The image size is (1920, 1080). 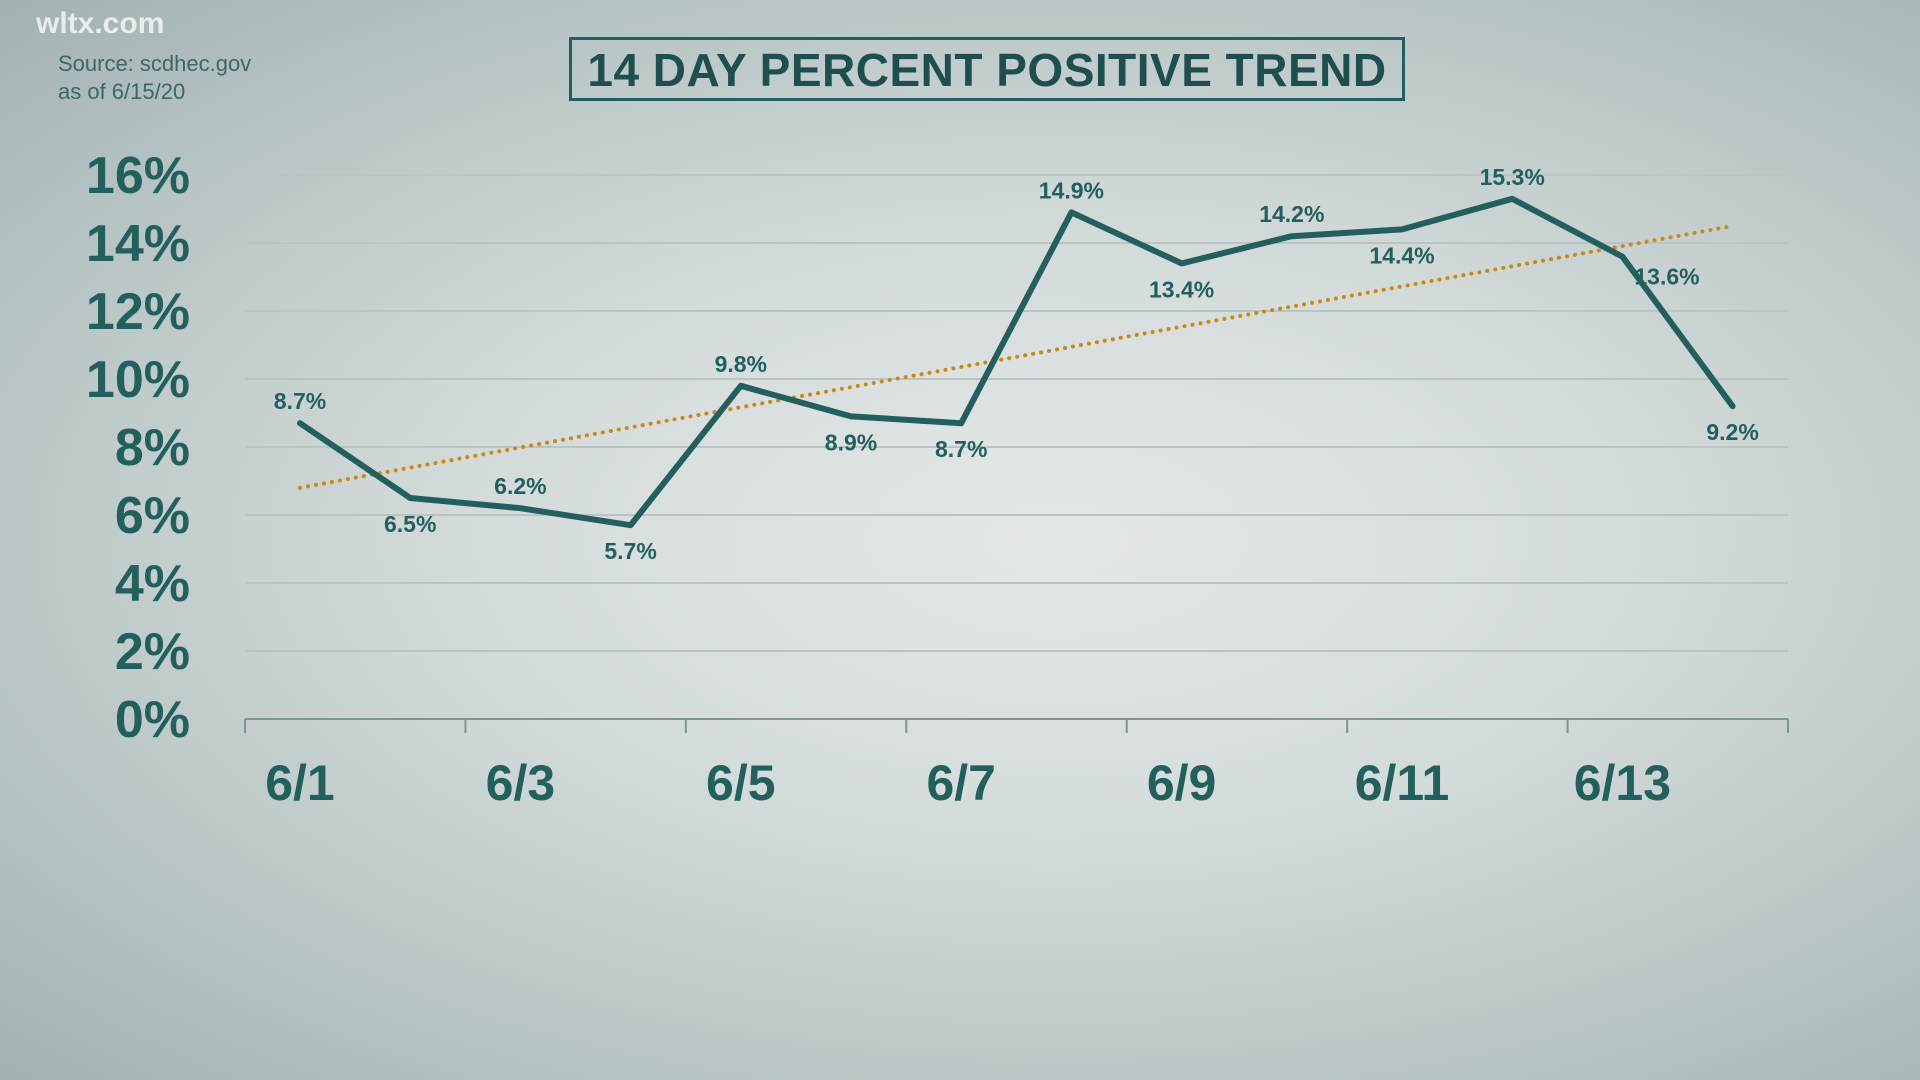 I want to click on data-label: 6.2%, so click(x=520, y=486).